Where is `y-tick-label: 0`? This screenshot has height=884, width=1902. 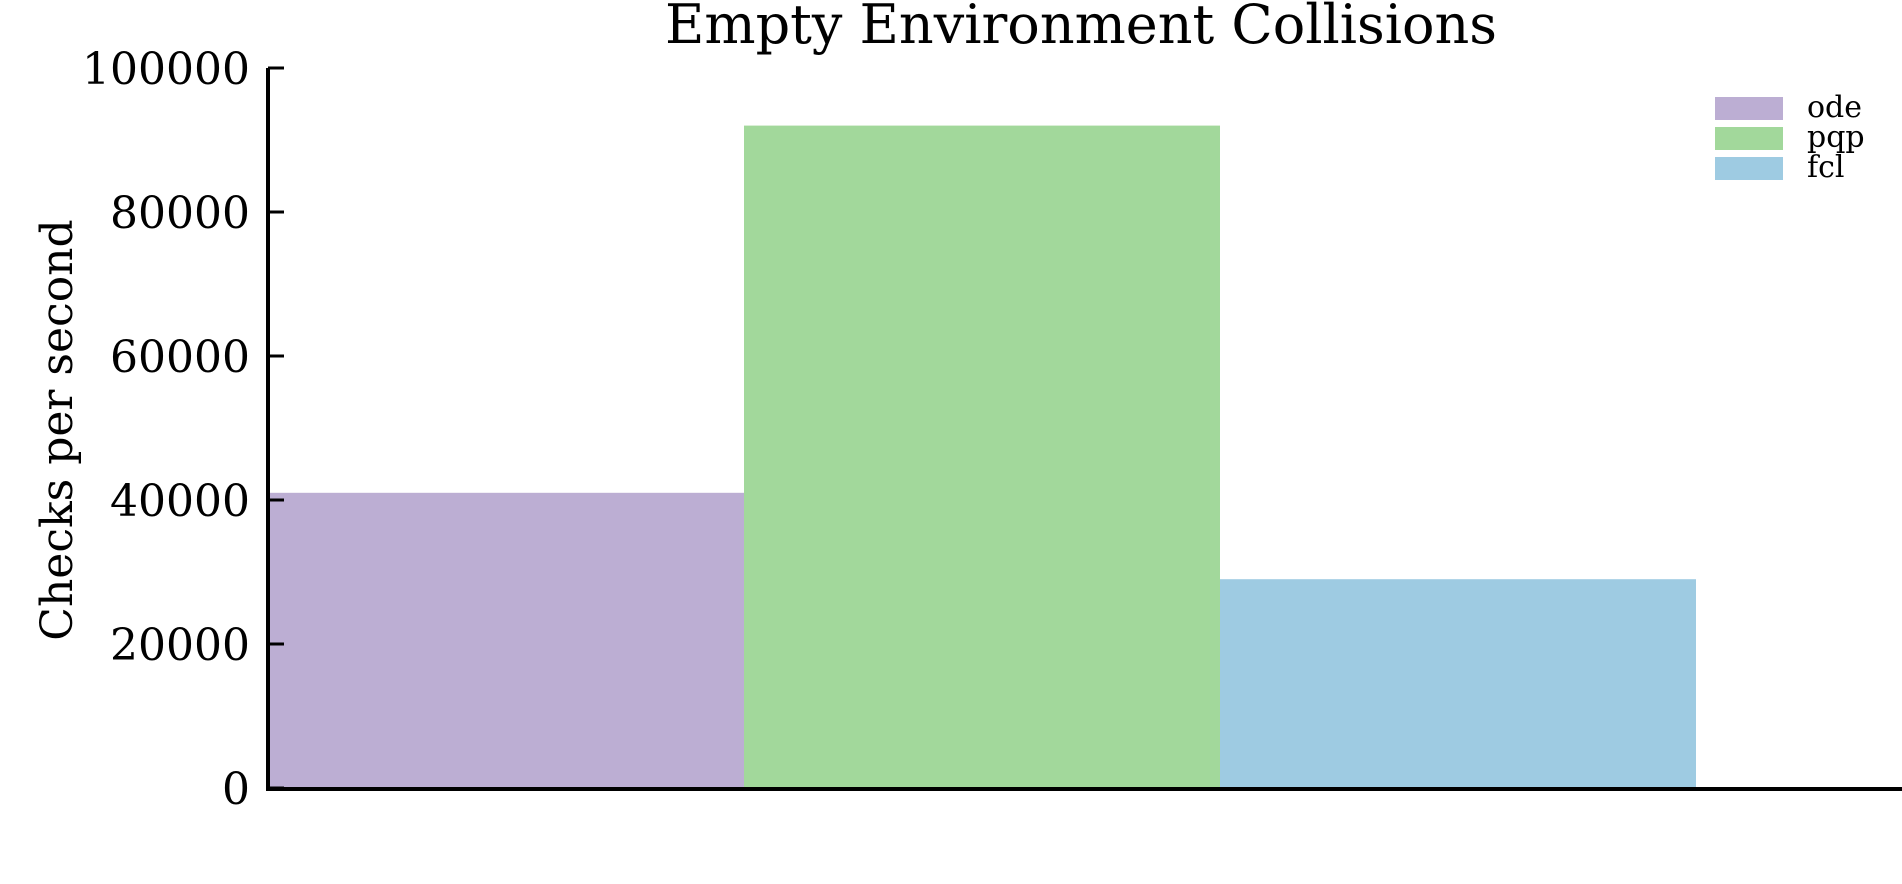 y-tick-label: 0 is located at coordinates (236, 789).